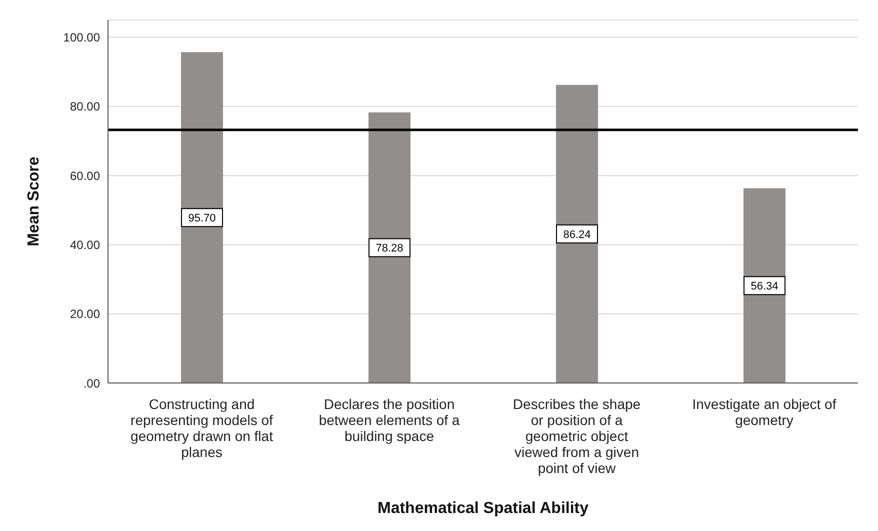  Describe the element at coordinates (483, 508) in the screenshot. I see `x-axis-title: Mathematical Spatial Ability` at that location.